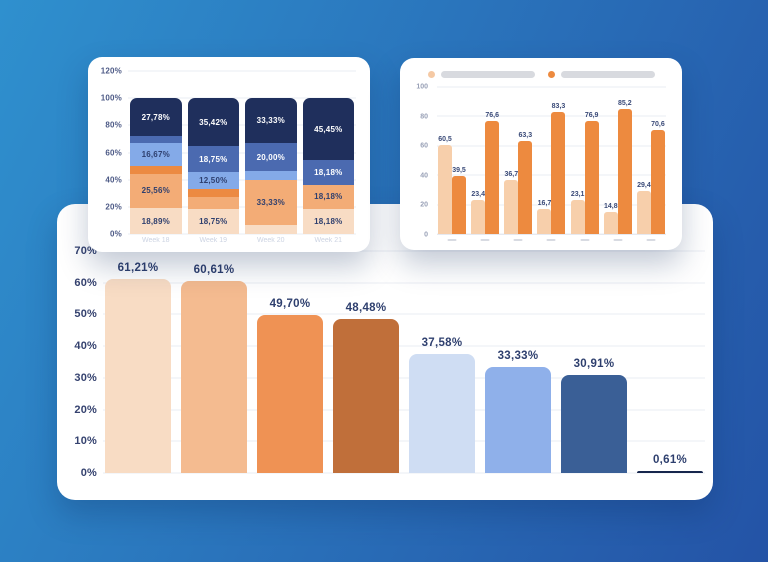 The width and height of the screenshot is (768, 562). What do you see at coordinates (487, 74) in the screenshot?
I see `legend-label-placeholder` at bounding box center [487, 74].